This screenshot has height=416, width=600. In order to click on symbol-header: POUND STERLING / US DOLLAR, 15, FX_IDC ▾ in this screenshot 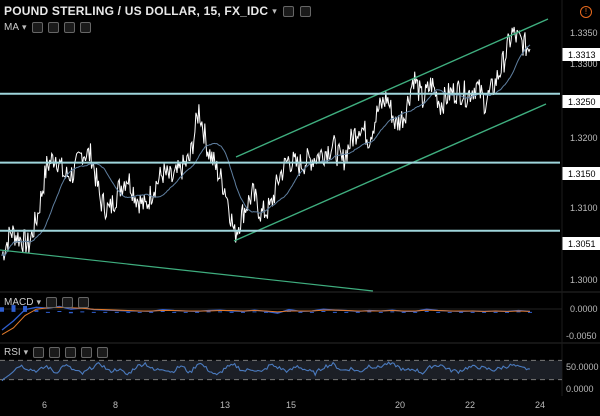, I will do `click(158, 11)`.